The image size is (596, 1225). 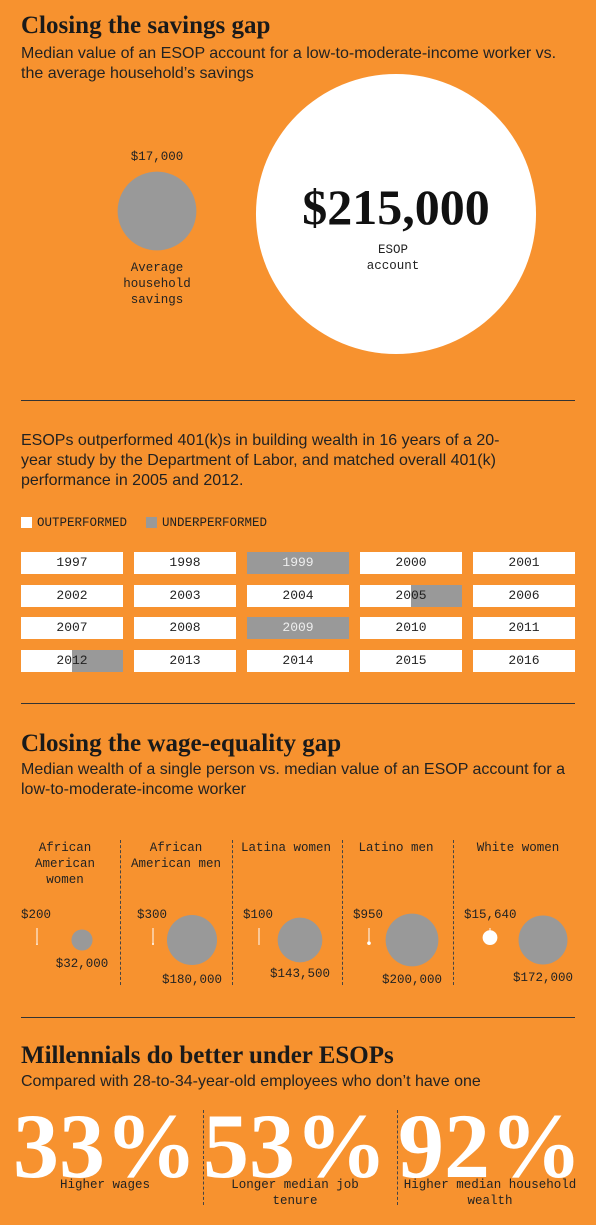 I want to click on stat-value: 33%, so click(x=105, y=1146).